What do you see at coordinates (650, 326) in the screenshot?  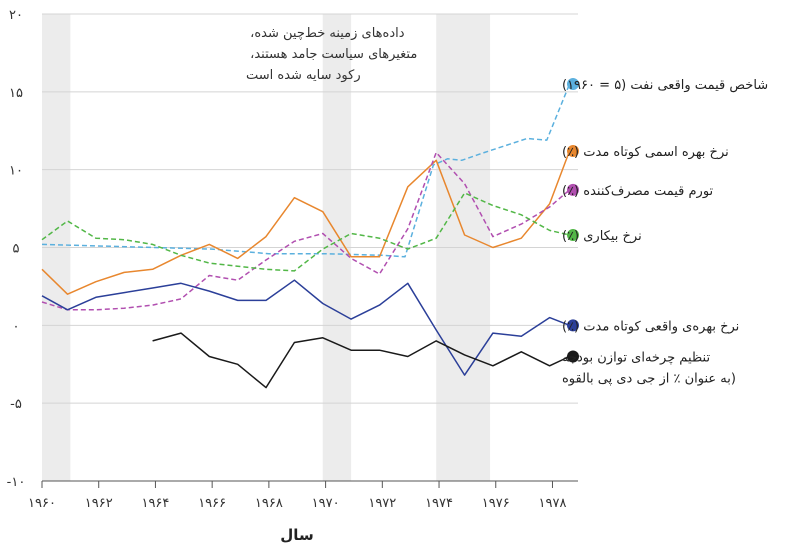 I see `legend-label: نرخ بهره‌ی واقعی کوتاه مدت (٪)` at bounding box center [650, 326].